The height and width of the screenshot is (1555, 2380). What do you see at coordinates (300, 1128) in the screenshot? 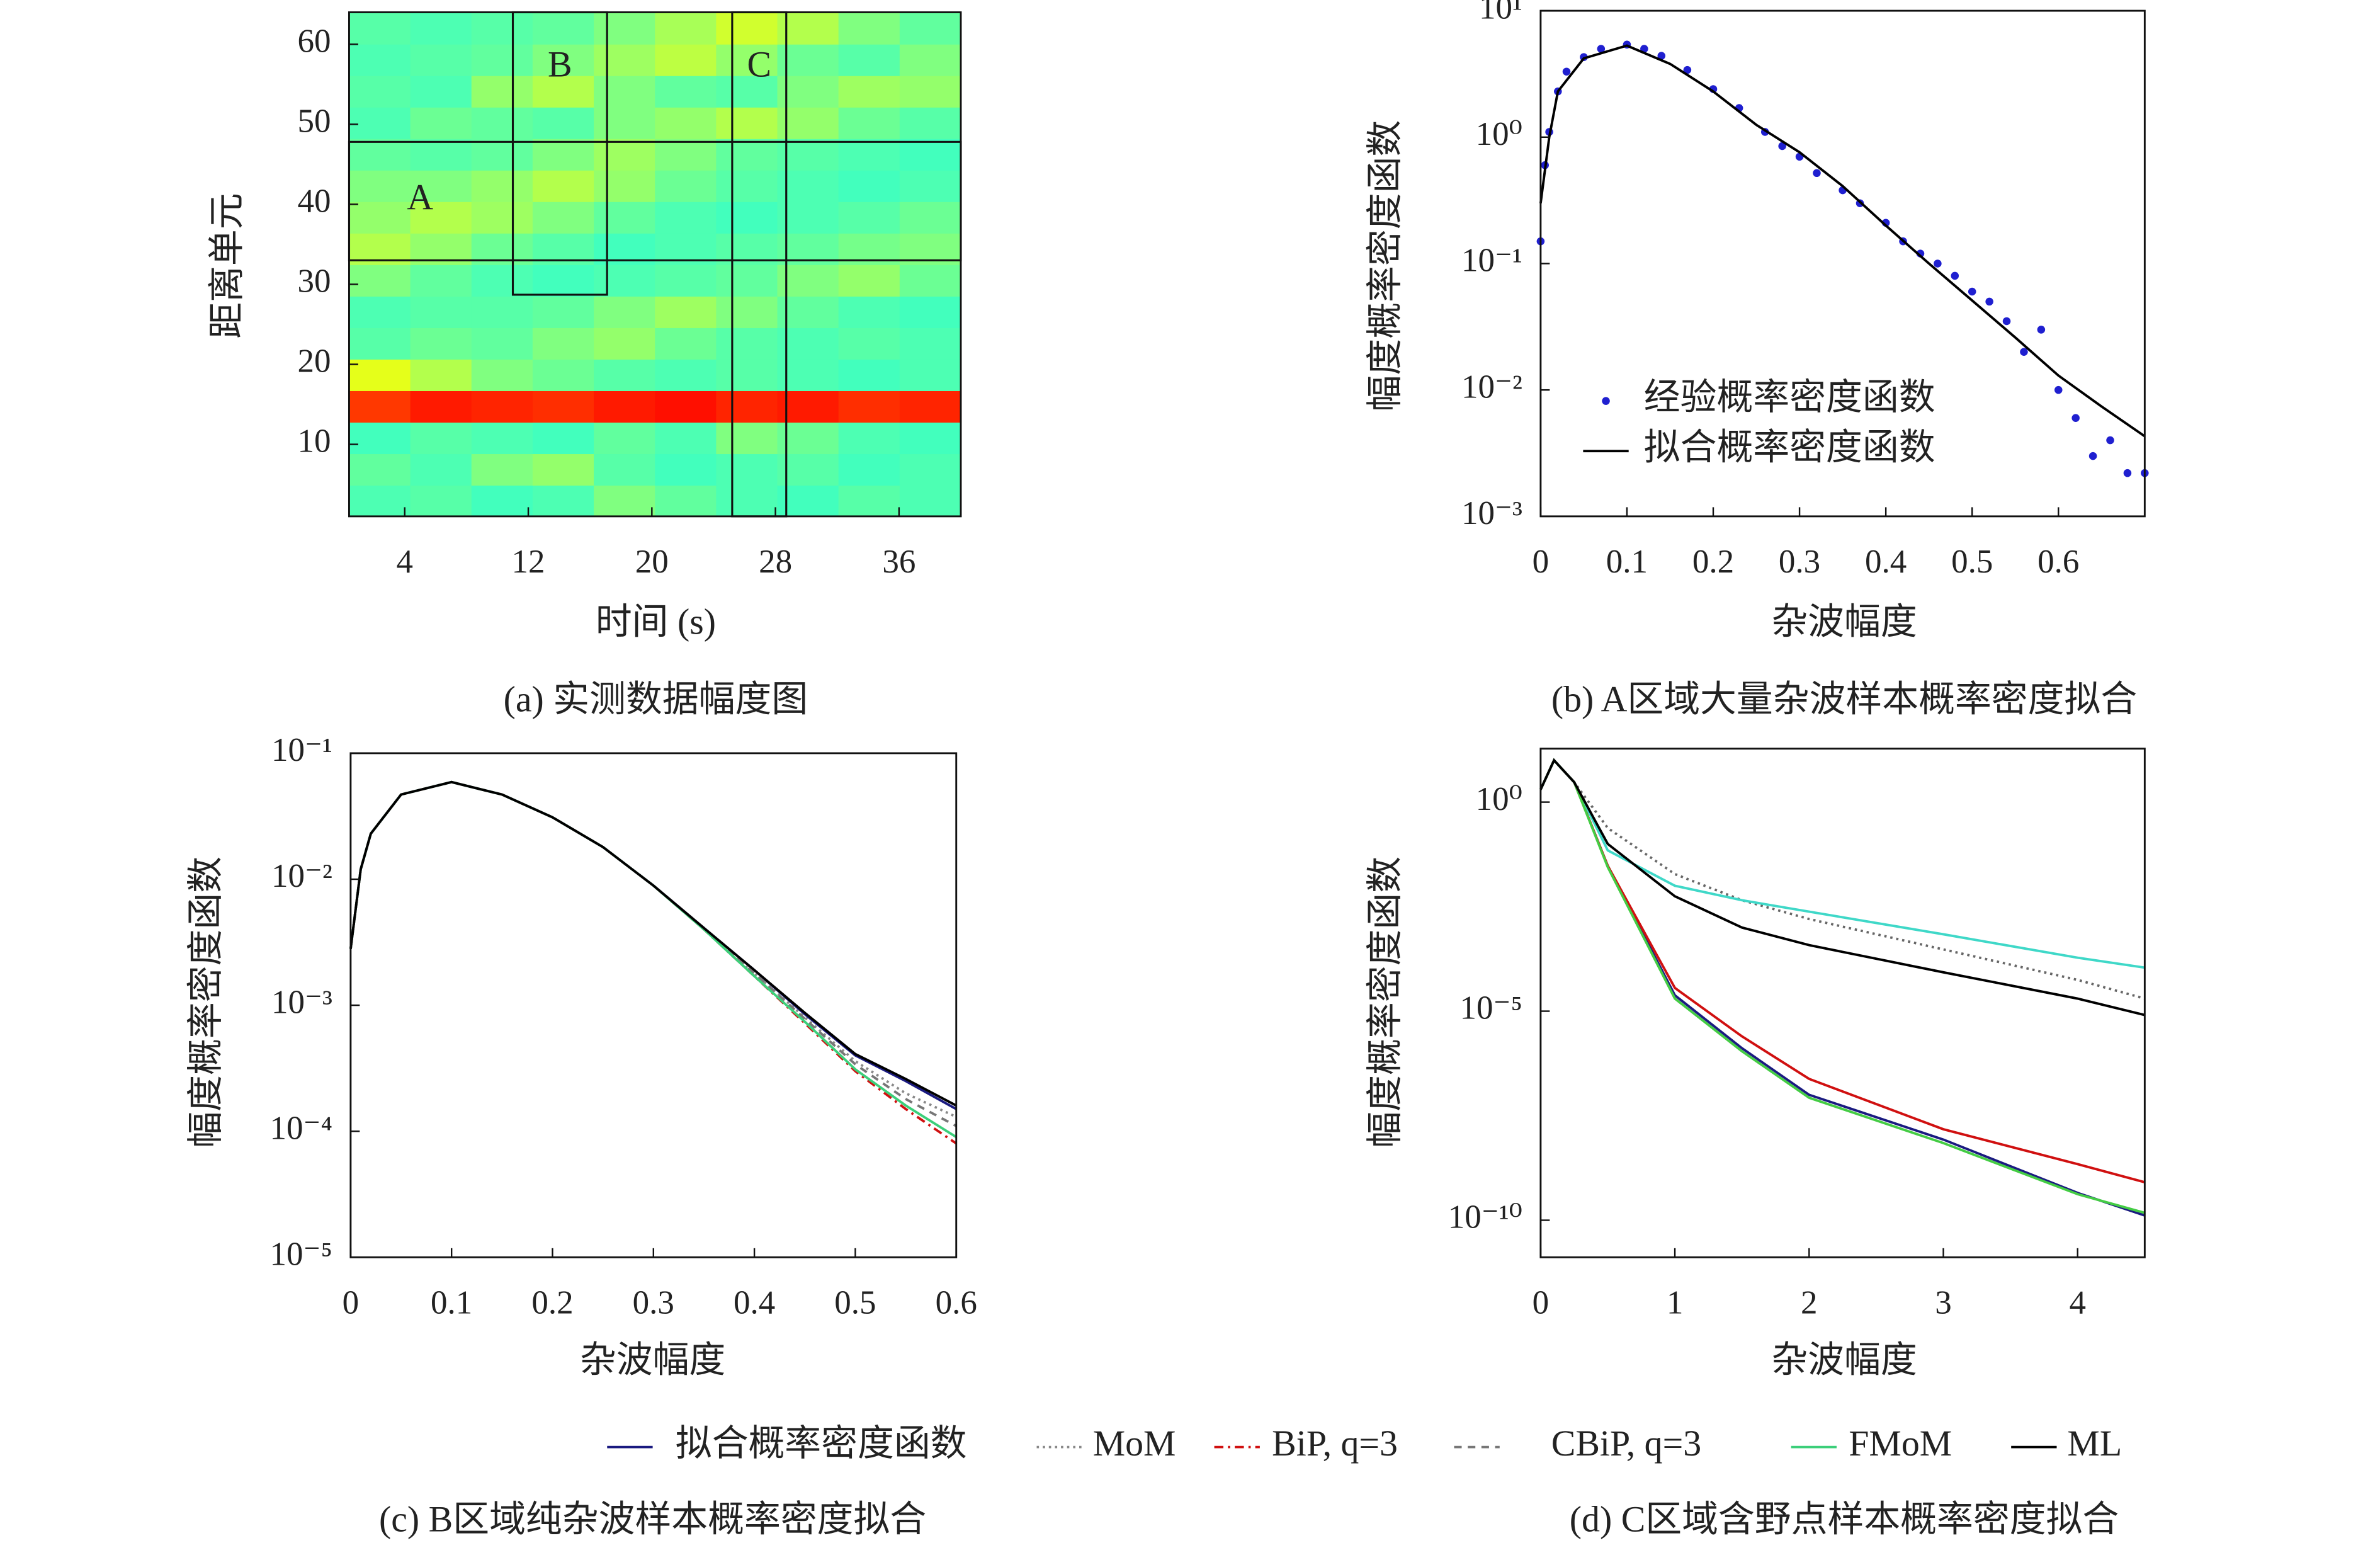
I see `y-tick-label: 10⁻⁴` at bounding box center [300, 1128].